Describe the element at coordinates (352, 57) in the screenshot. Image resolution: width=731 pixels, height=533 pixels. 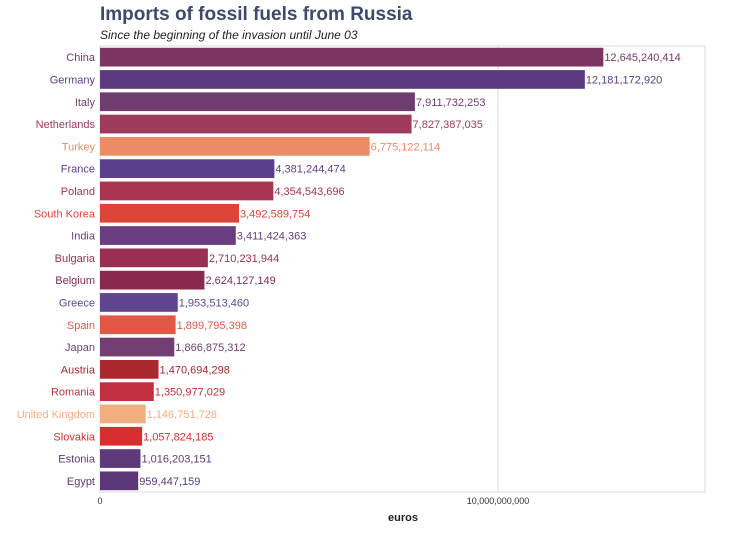
I see `bar-china` at that location.